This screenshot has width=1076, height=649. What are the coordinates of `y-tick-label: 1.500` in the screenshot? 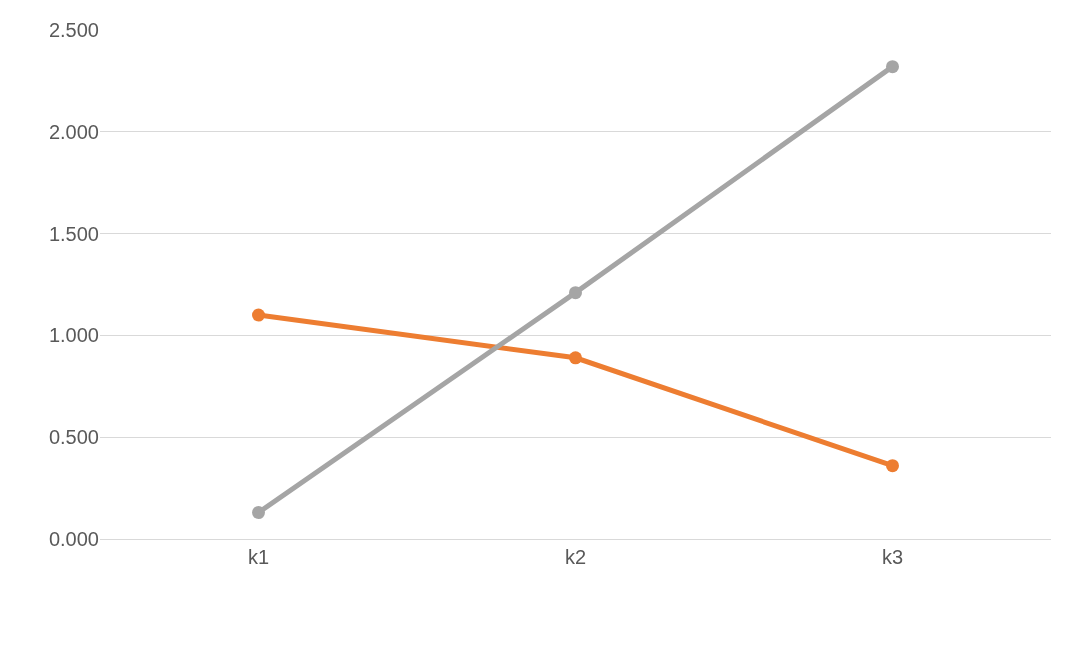 It's located at (73, 233).